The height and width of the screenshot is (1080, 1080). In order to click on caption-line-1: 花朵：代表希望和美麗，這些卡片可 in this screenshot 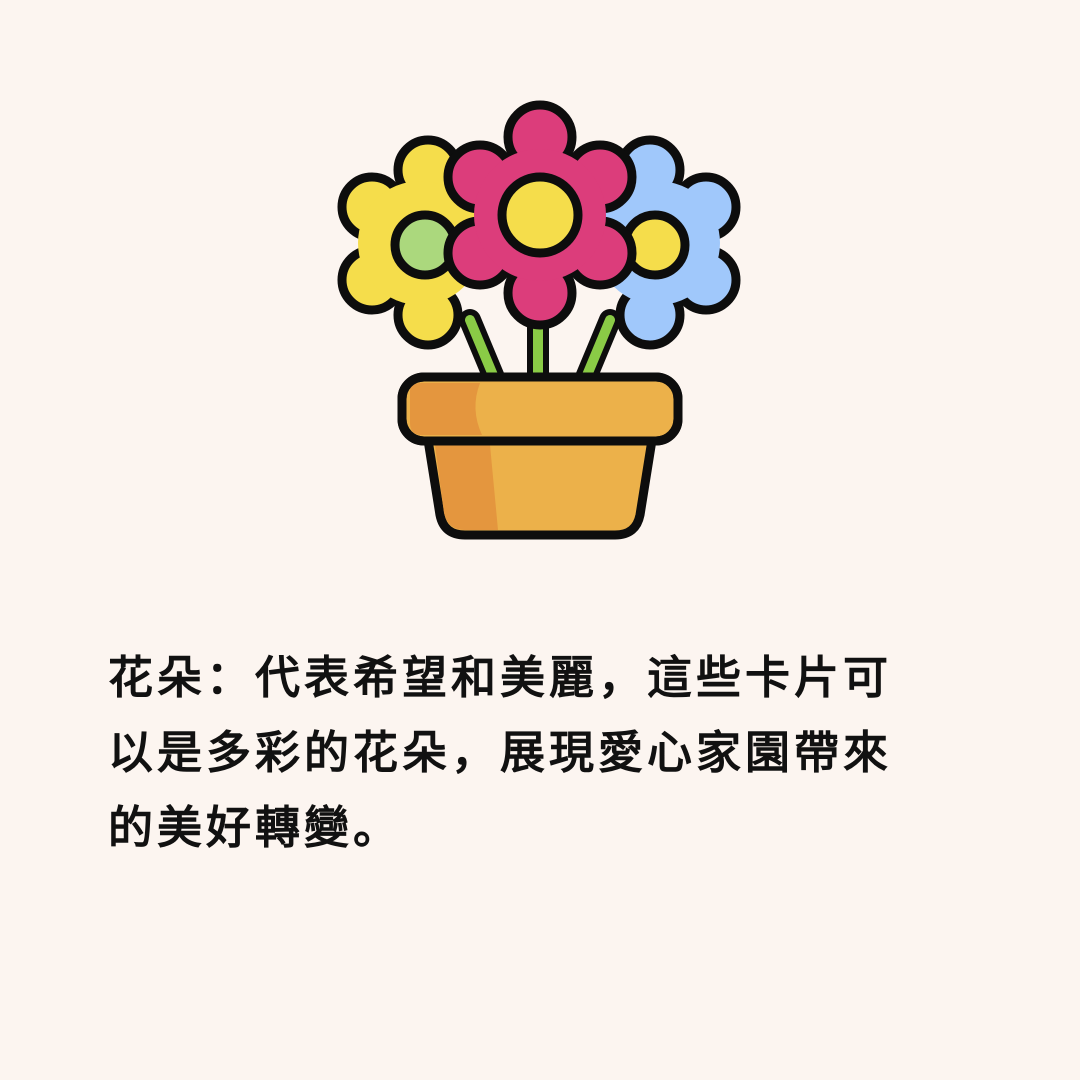, I will do `click(500, 677)`.